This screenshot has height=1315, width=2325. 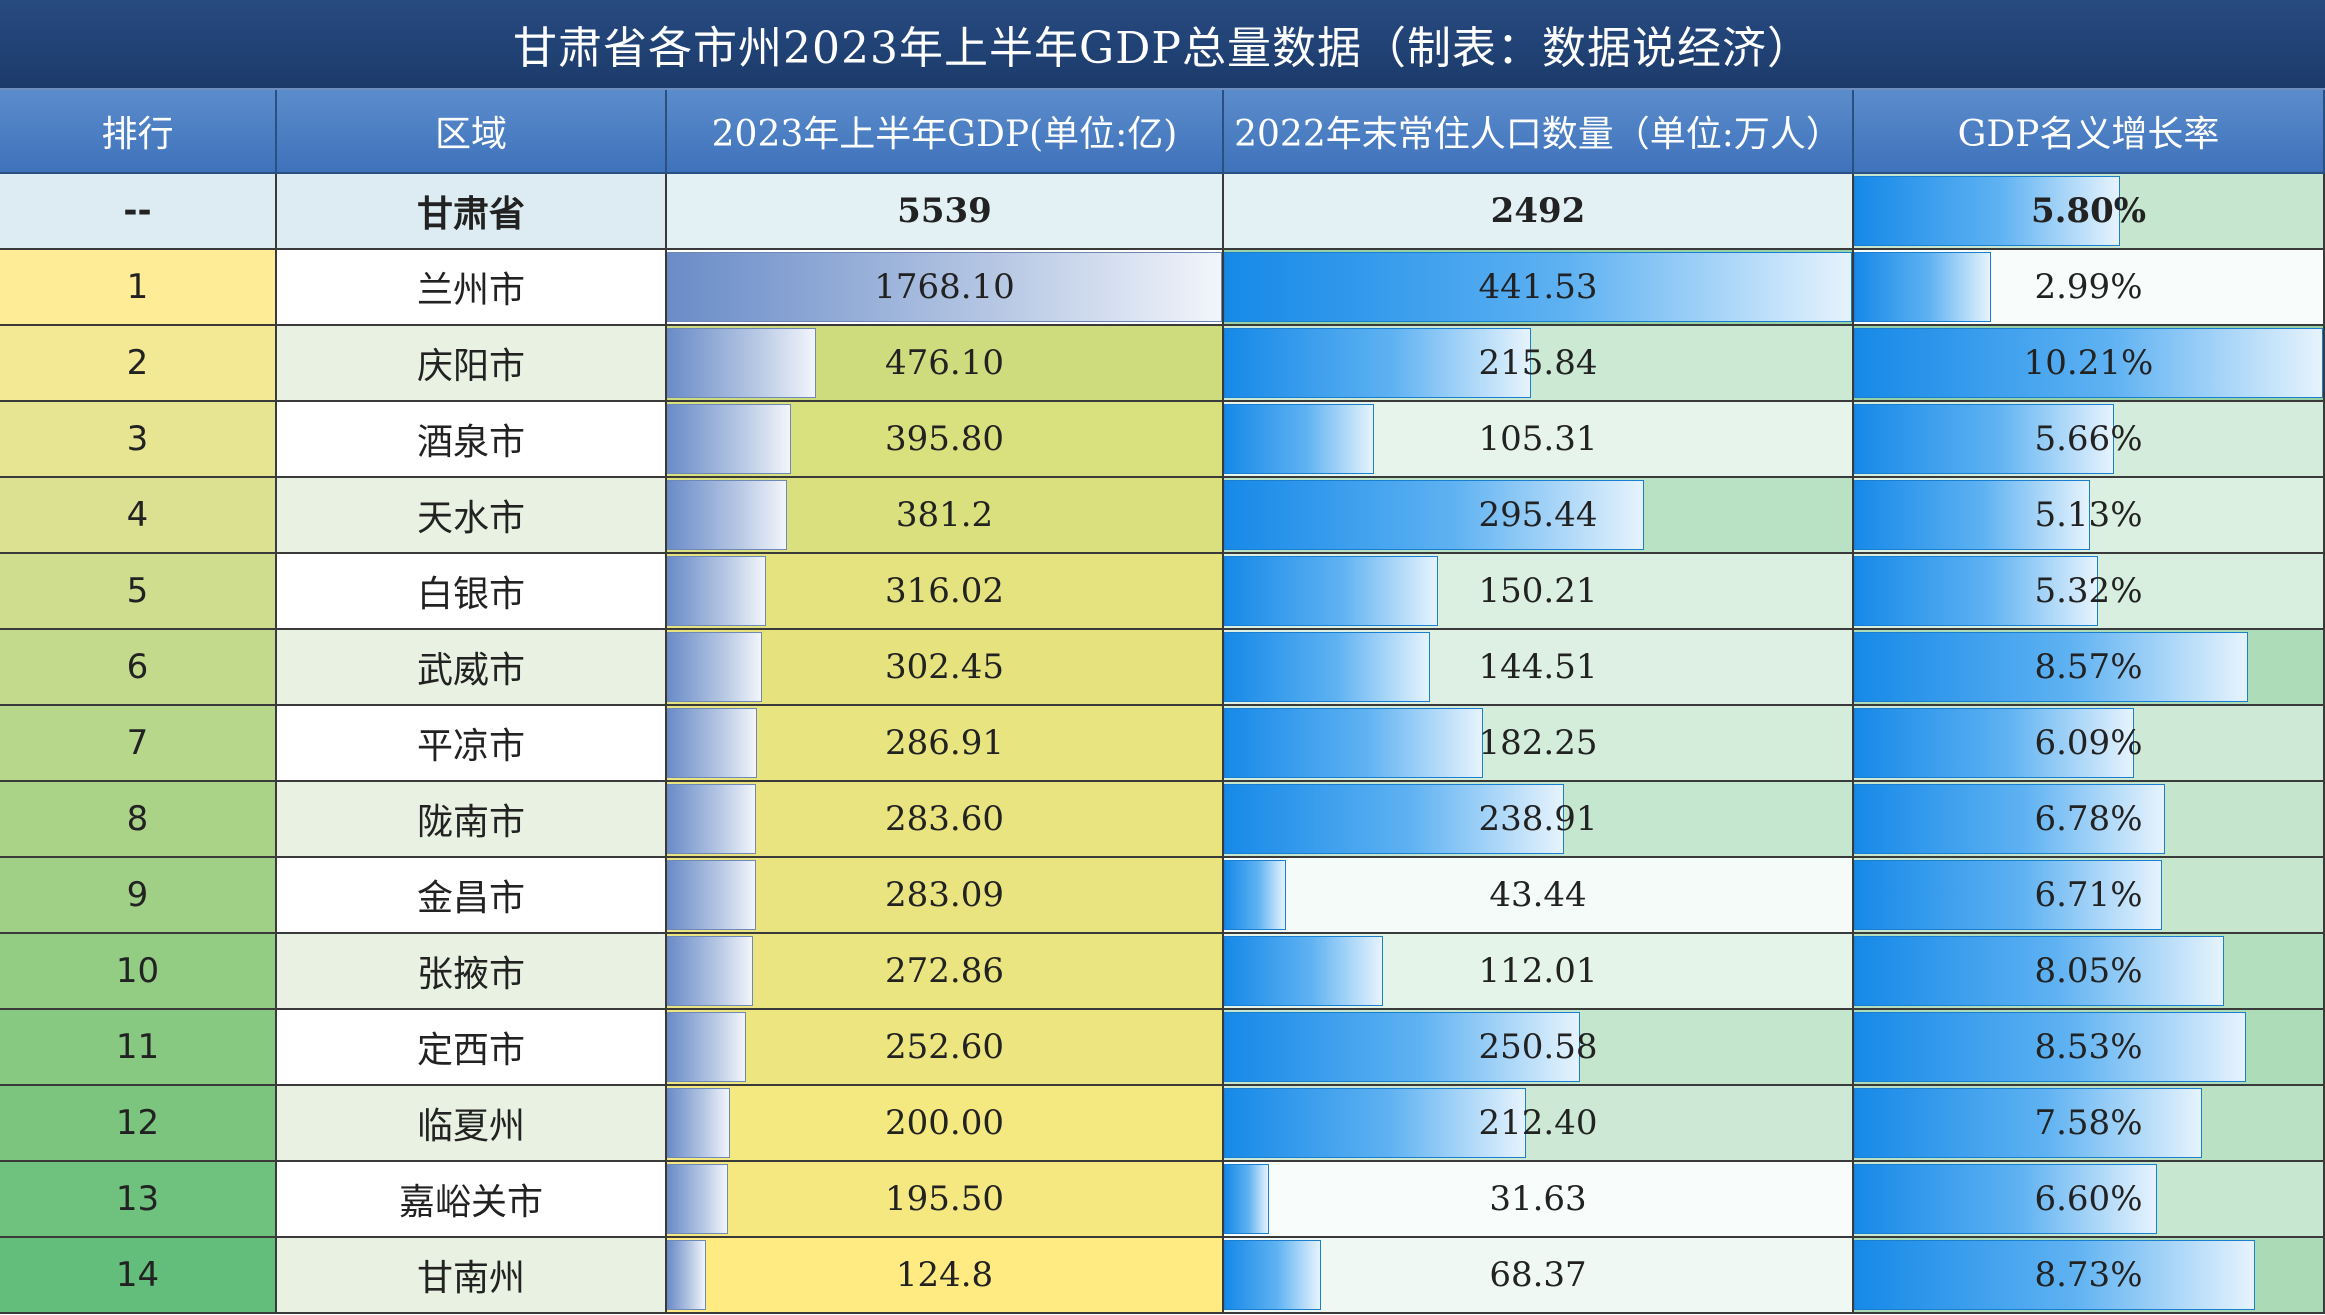 I want to click on total-region-text: 甘肃省, so click(x=470, y=214).